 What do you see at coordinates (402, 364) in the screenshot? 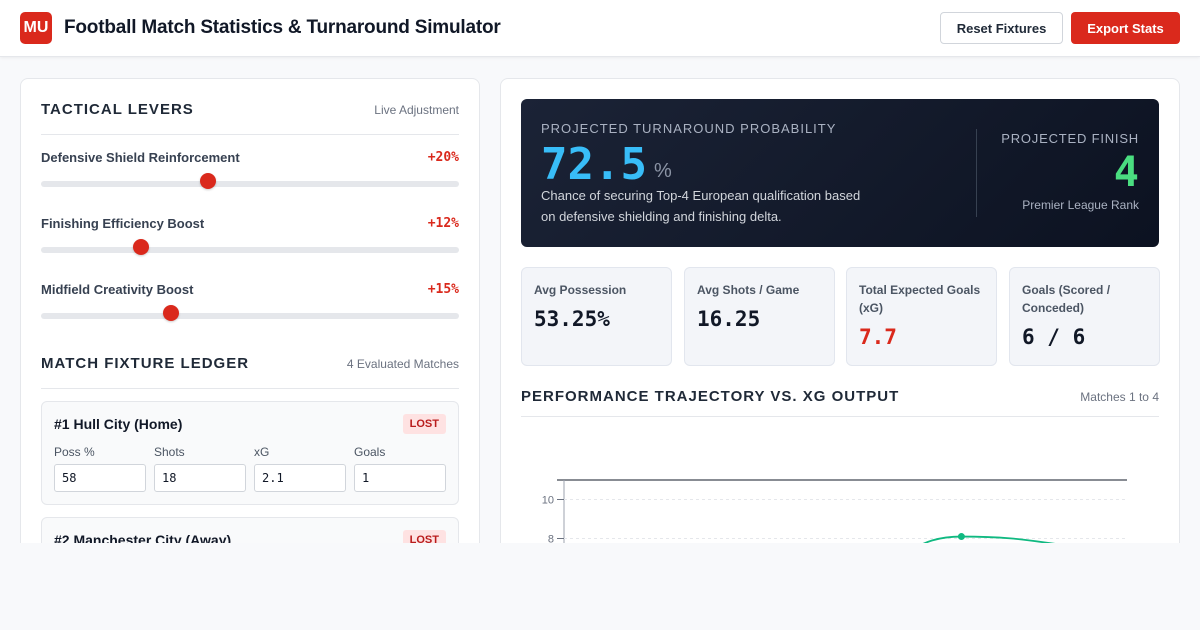
I see `fixture-ledger-meta: 4 Evaluated Matches` at bounding box center [402, 364].